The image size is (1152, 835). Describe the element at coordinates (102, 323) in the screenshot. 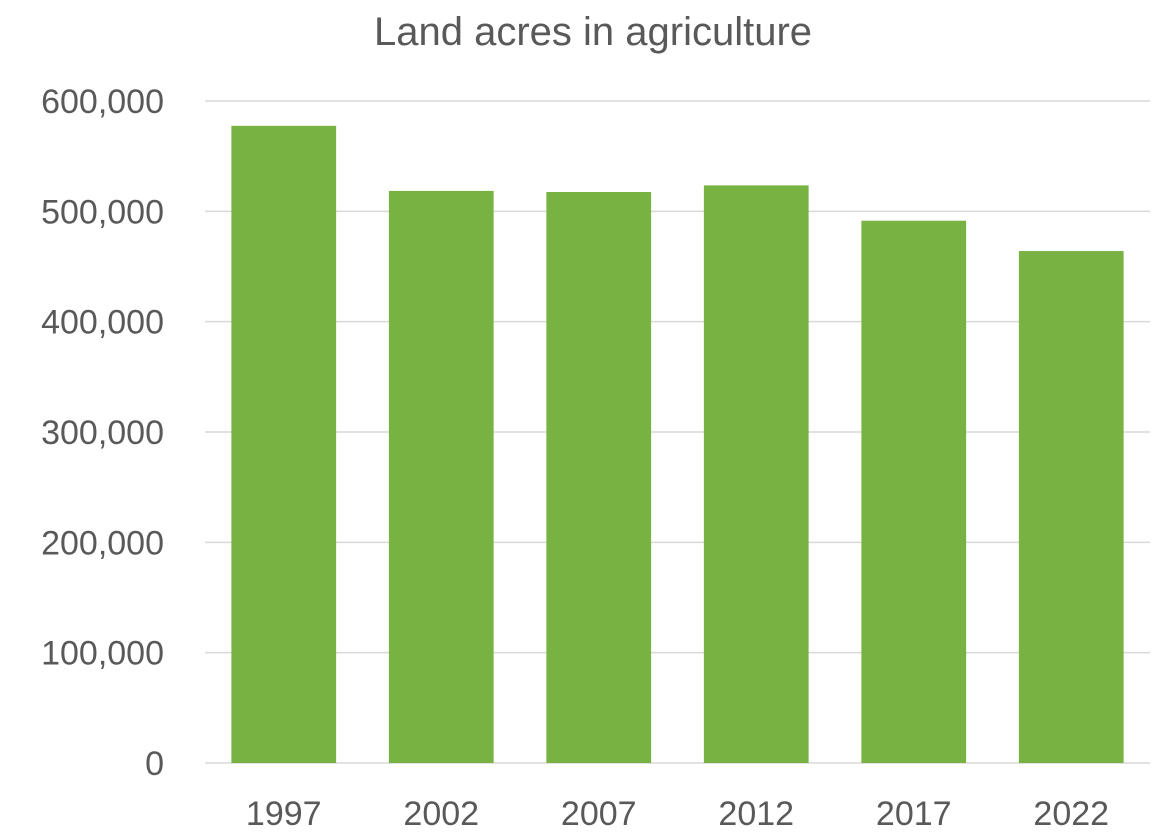

I see `y-tick-label: 400,000` at that location.